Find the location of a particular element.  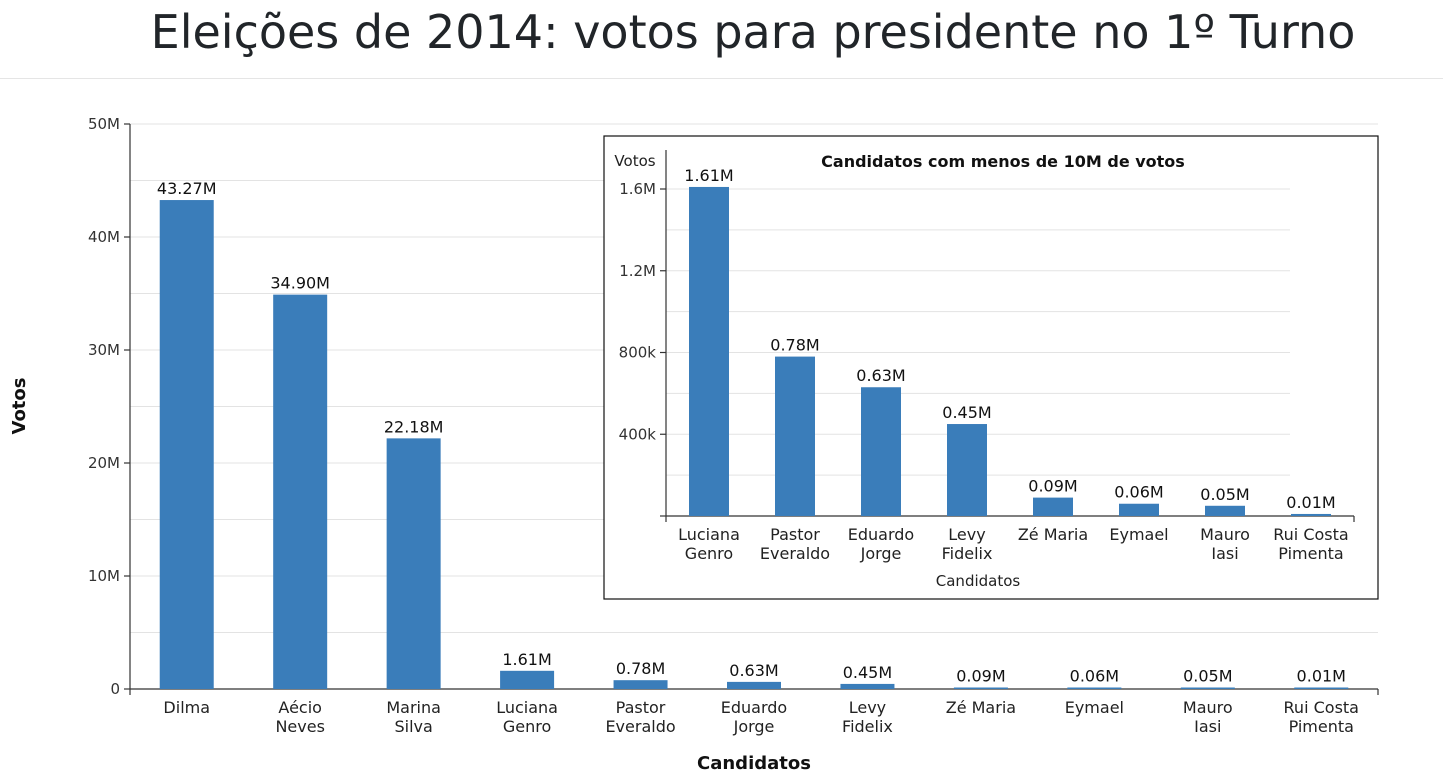

inset-category-label: Jorge is located at coordinates (881, 553).